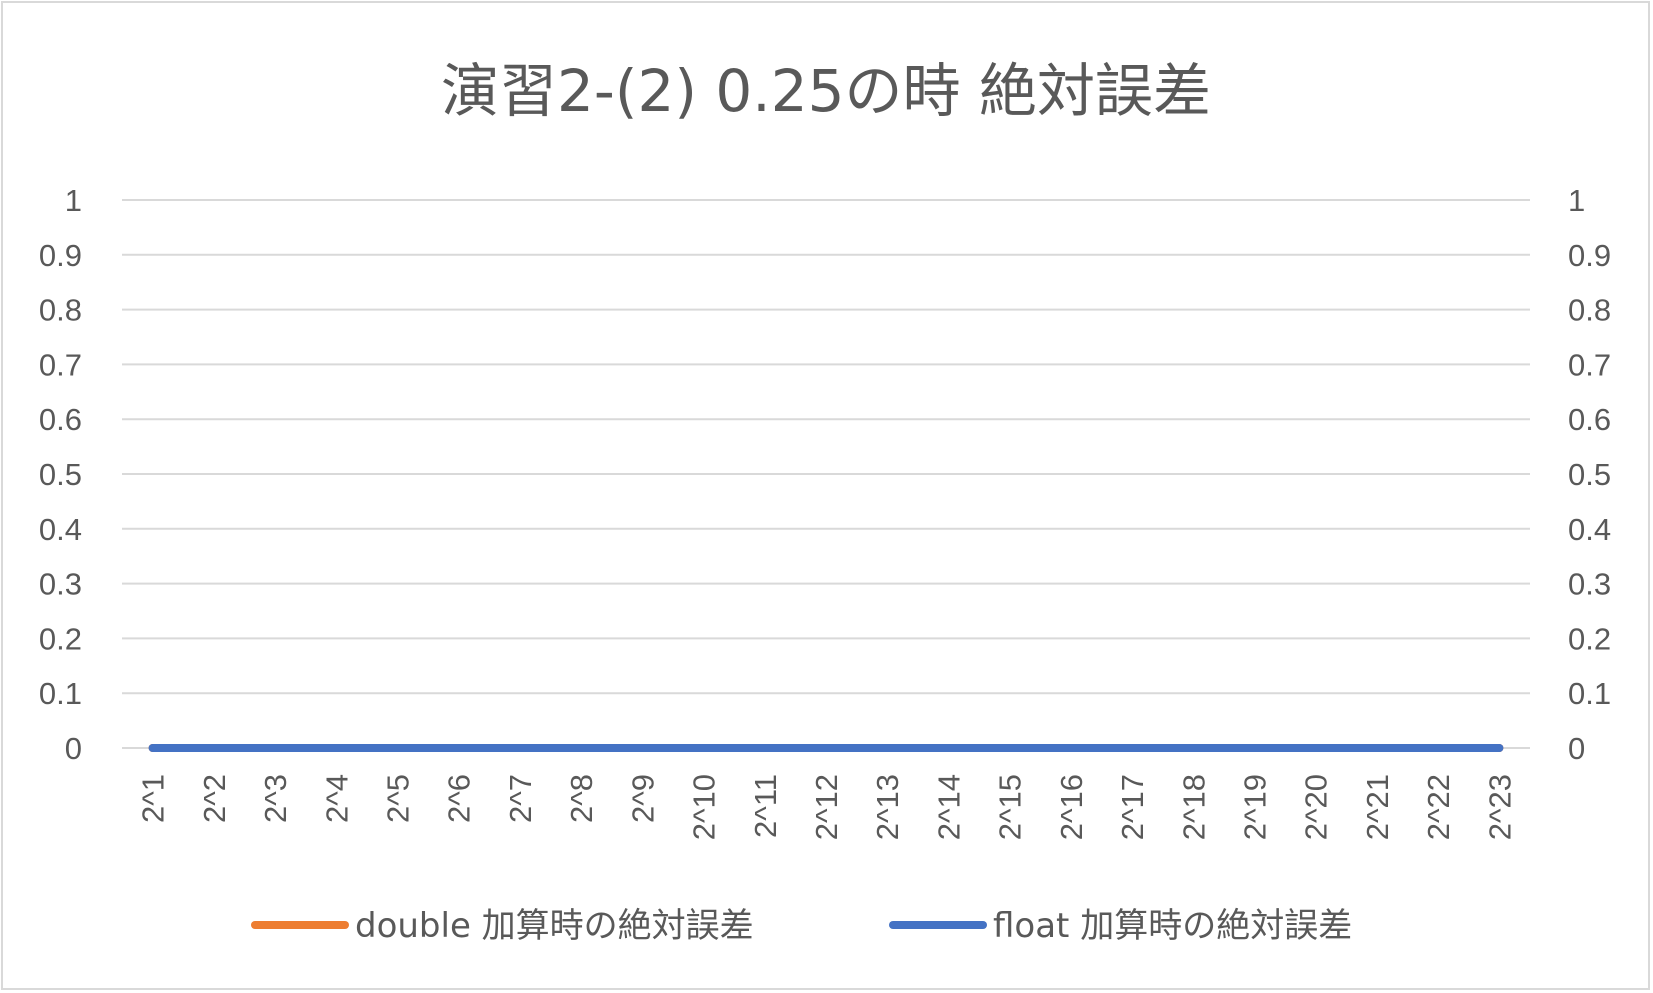  What do you see at coordinates (520, 798) in the screenshot?
I see `x-tick-label: 2^7` at bounding box center [520, 798].